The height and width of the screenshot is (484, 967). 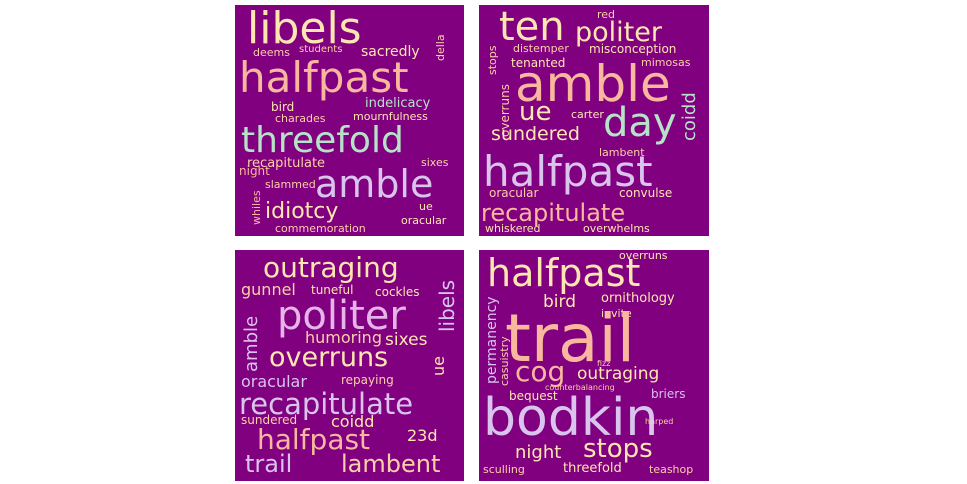 What do you see at coordinates (440, 47) in the screenshot?
I see `word: della` at bounding box center [440, 47].